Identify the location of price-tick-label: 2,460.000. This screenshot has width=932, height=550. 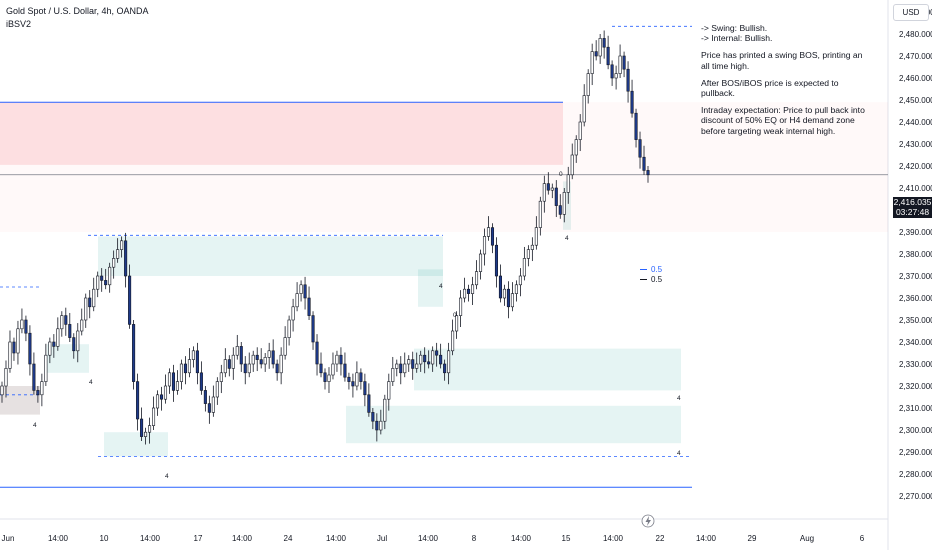
(915, 78).